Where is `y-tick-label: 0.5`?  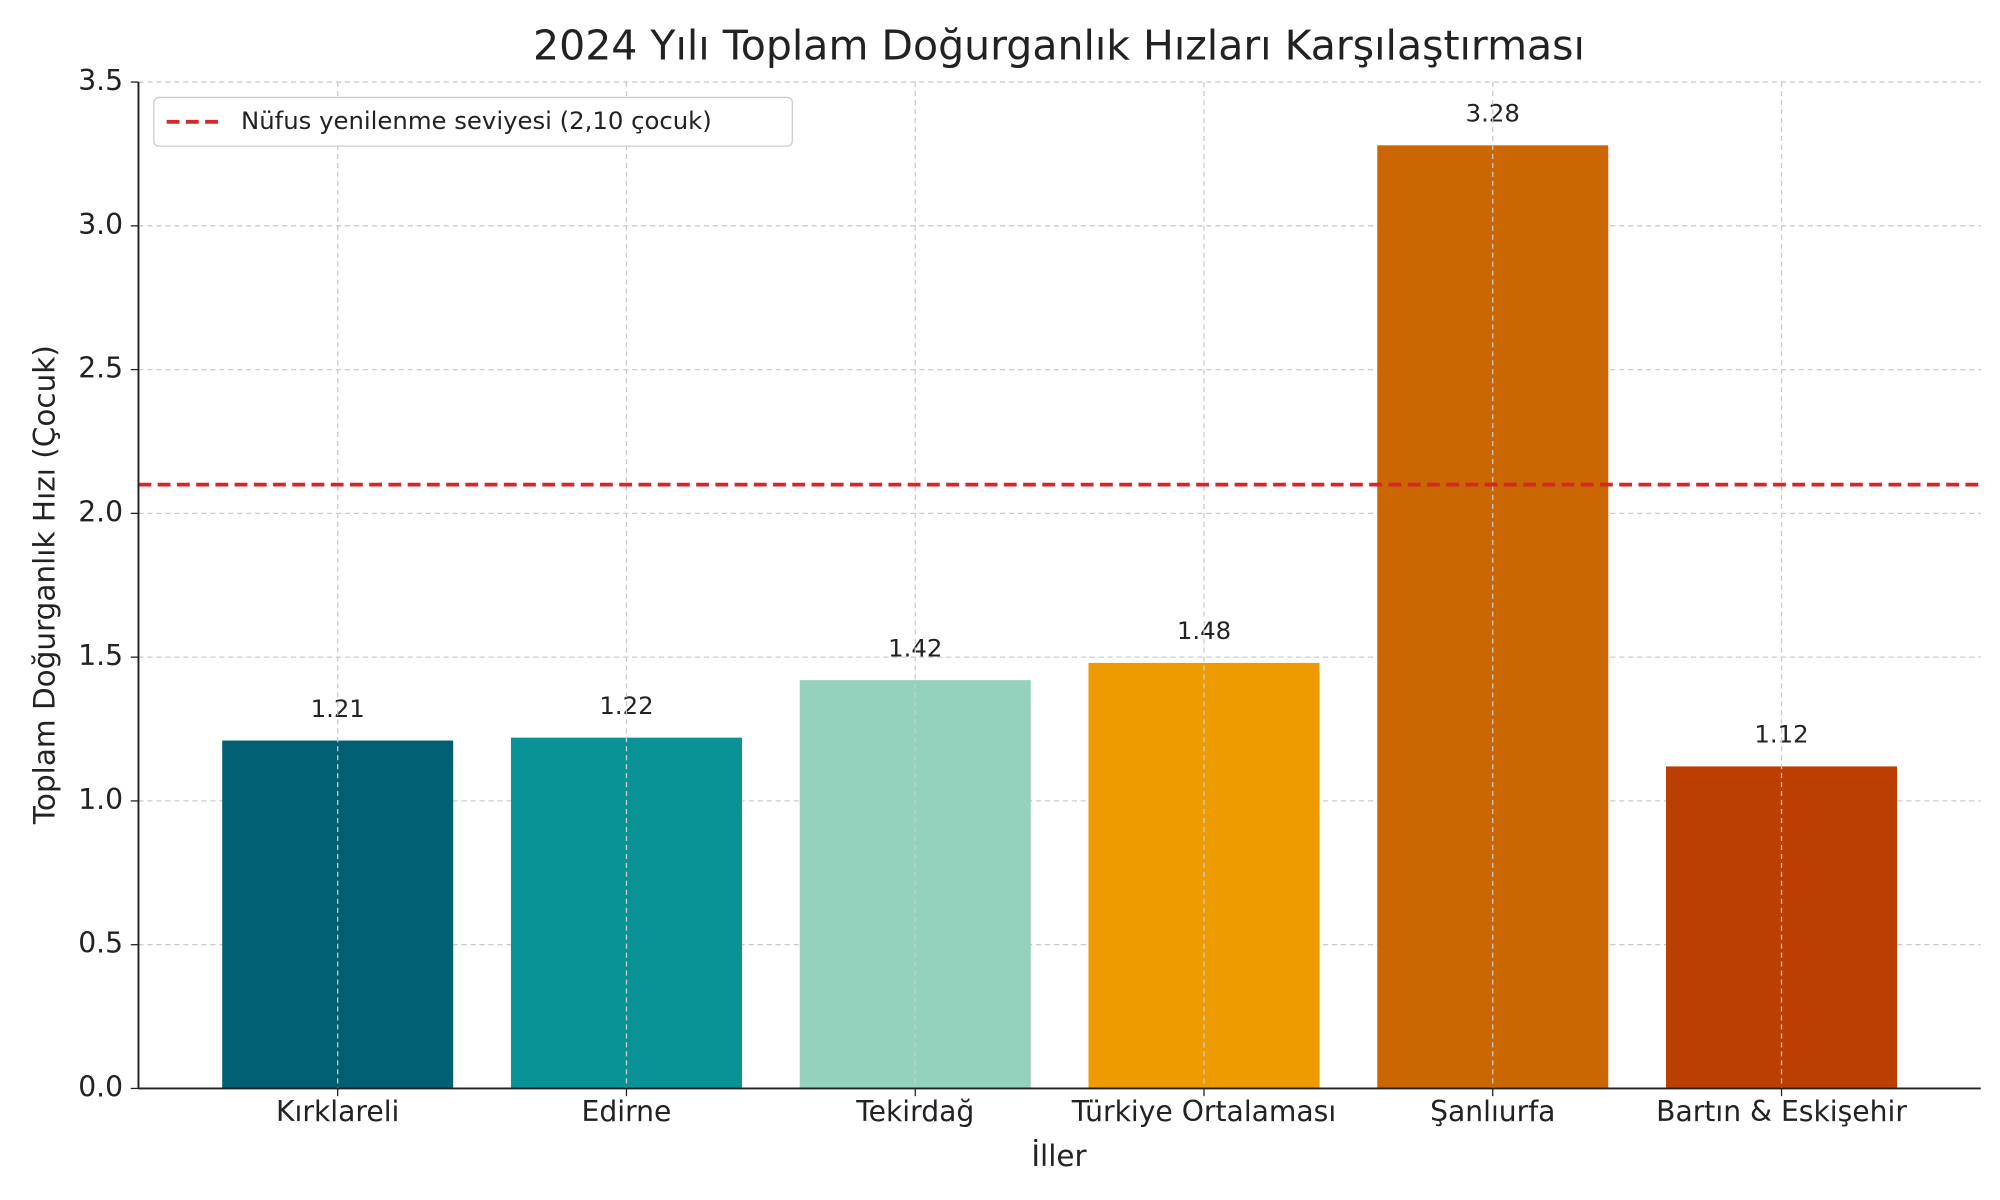
y-tick-label: 0.5 is located at coordinates (100, 943).